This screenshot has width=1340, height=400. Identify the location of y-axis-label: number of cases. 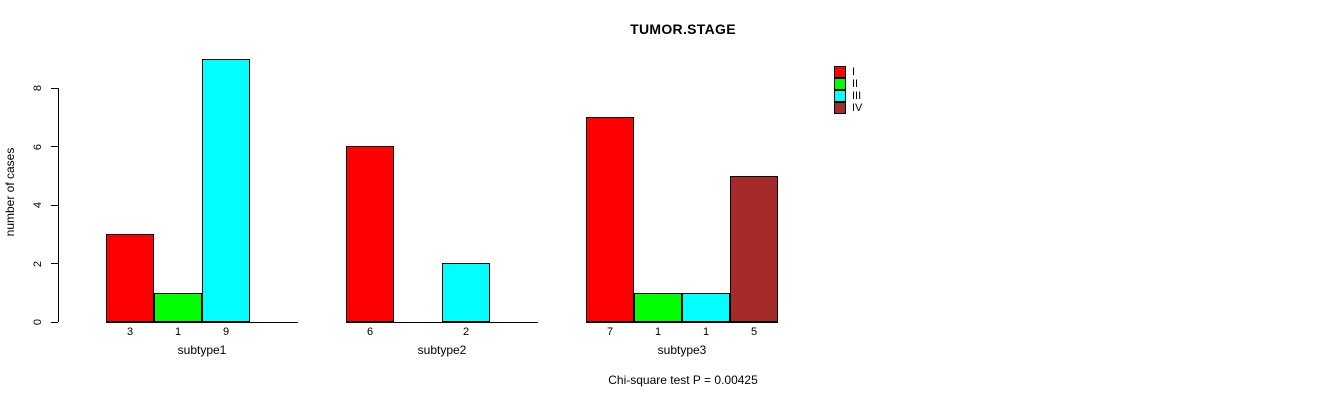
(10, 192).